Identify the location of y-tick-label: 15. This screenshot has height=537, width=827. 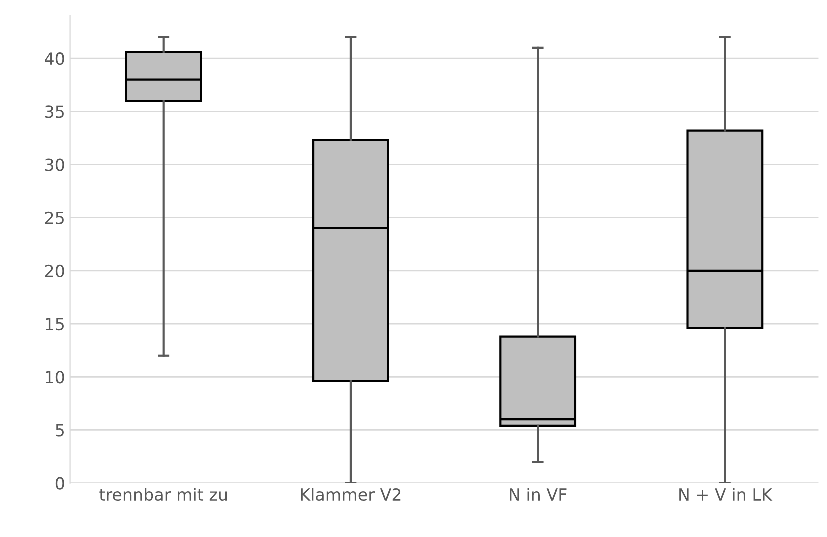
(55, 324).